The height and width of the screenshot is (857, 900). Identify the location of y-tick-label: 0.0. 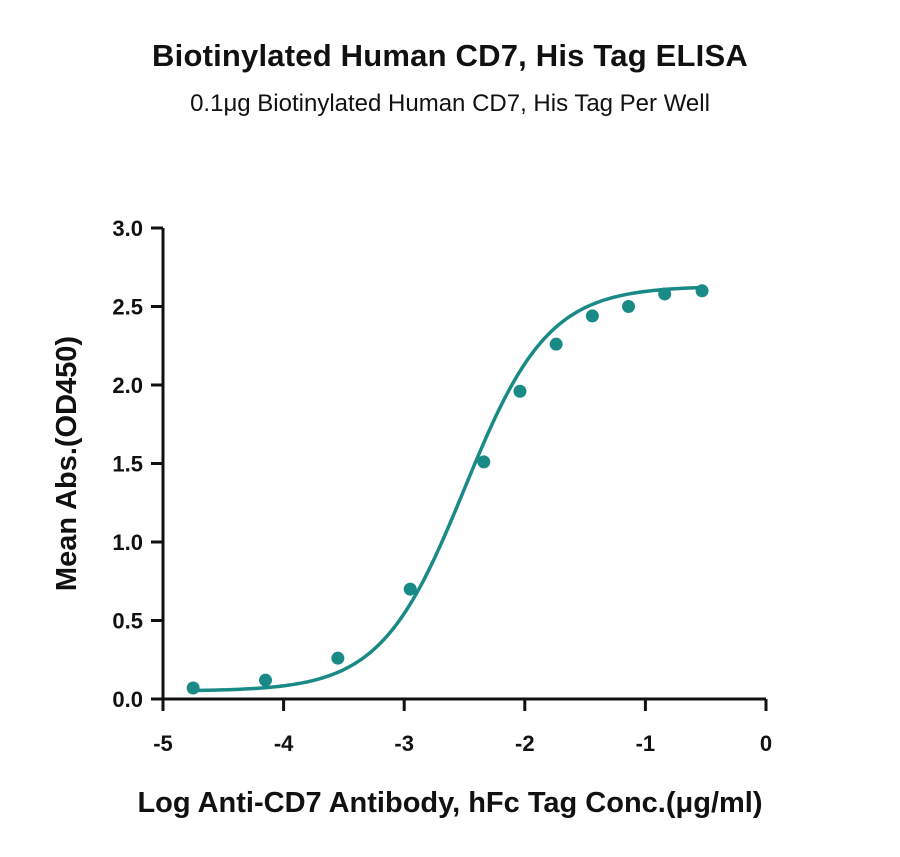
(127, 699).